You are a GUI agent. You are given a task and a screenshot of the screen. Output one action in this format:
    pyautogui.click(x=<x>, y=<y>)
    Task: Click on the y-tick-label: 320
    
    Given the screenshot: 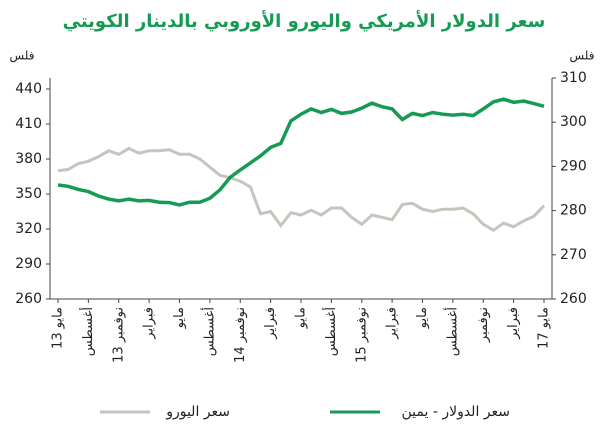 What is the action you would take?
    pyautogui.click(x=28, y=229)
    